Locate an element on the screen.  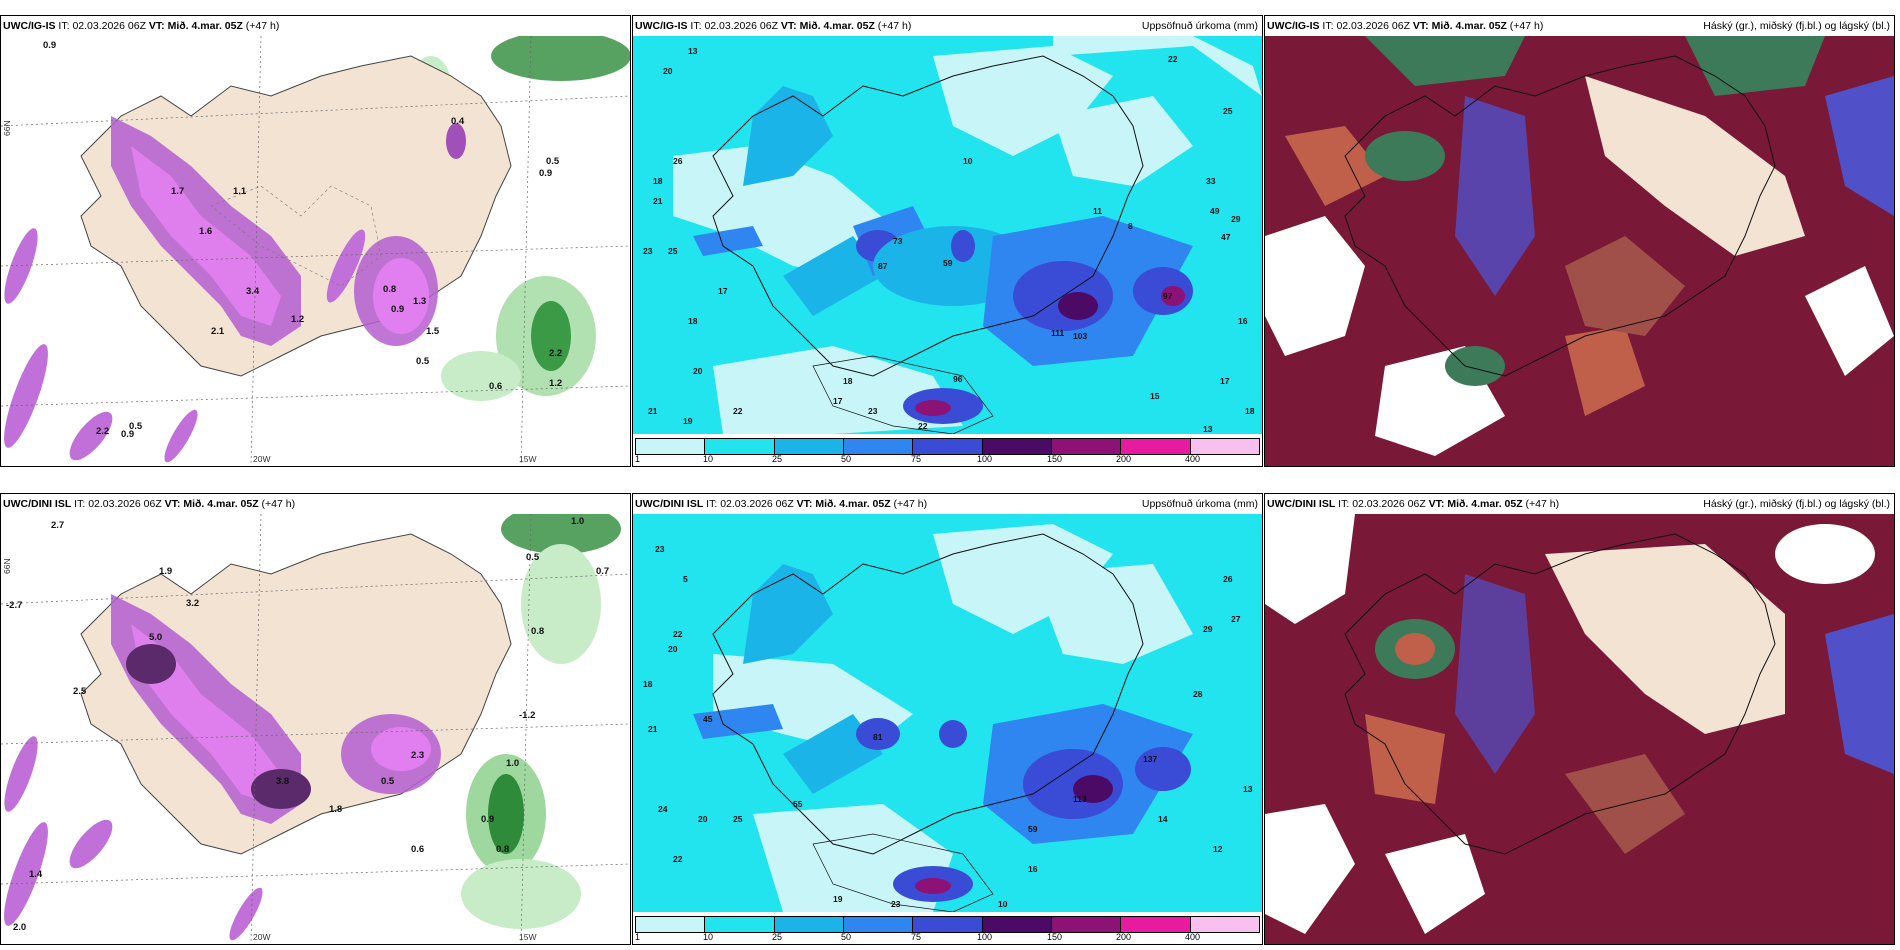
precip-value: 21 is located at coordinates (653, 411).